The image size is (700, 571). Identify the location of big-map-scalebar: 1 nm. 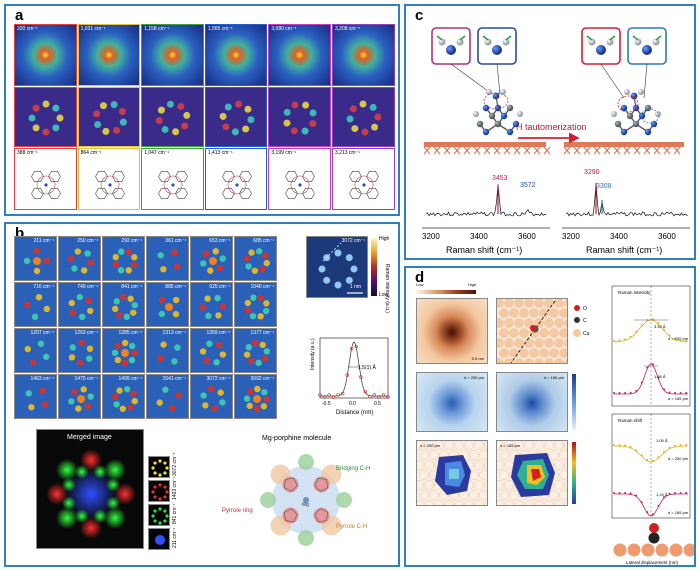
(355, 287).